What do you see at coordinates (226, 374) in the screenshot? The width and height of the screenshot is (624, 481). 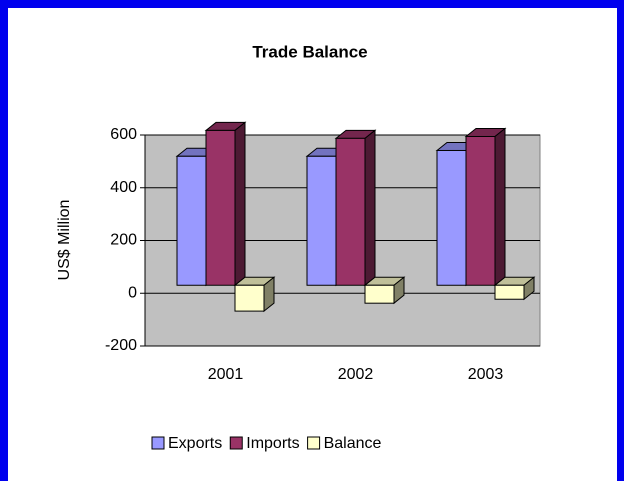 I see `x-tick-label: 2001` at bounding box center [226, 374].